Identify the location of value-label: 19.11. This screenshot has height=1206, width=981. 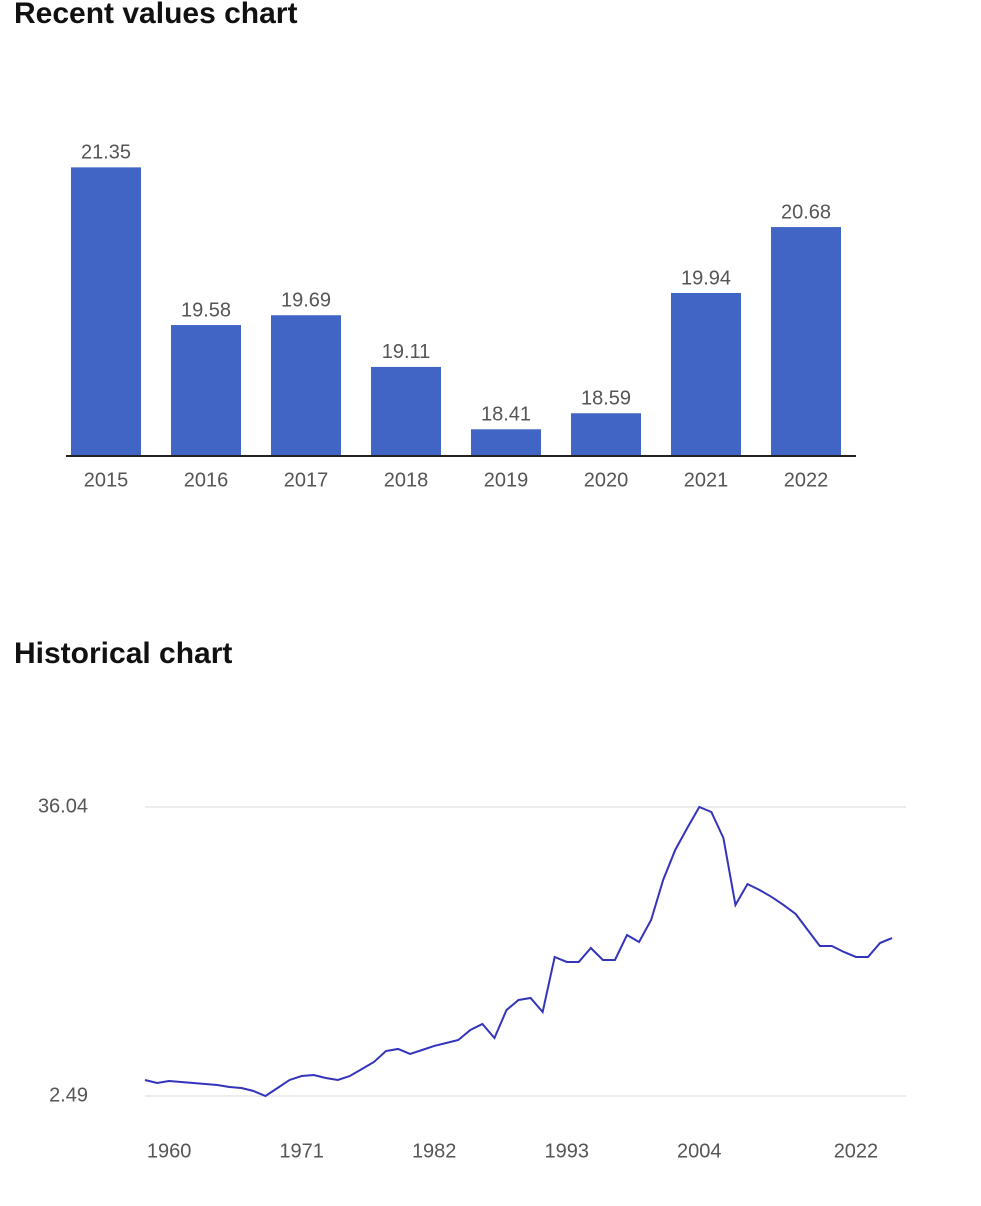
(406, 352).